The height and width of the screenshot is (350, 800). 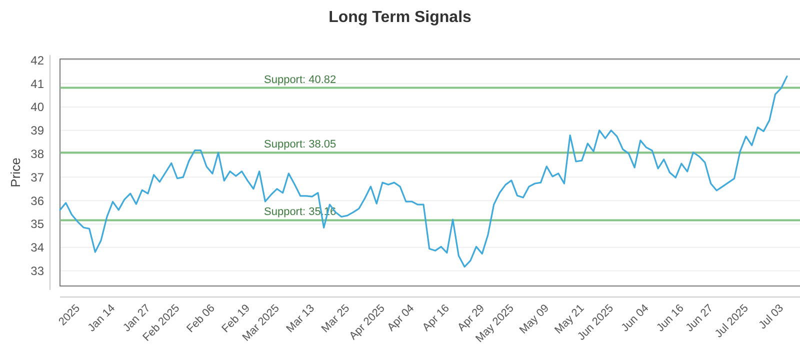 What do you see at coordinates (400, 17) in the screenshot?
I see `chart-title: Long Term Signals` at bounding box center [400, 17].